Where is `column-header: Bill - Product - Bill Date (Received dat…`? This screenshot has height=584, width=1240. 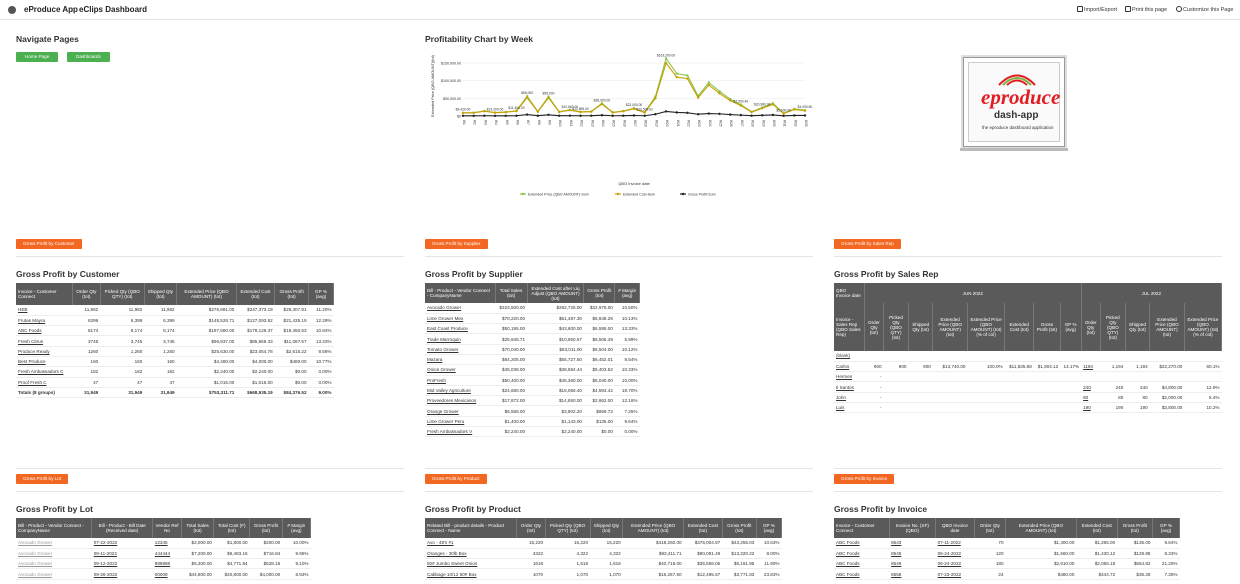 column-header: Bill - Product - Bill Date (Received dat… is located at coordinates (122, 528).